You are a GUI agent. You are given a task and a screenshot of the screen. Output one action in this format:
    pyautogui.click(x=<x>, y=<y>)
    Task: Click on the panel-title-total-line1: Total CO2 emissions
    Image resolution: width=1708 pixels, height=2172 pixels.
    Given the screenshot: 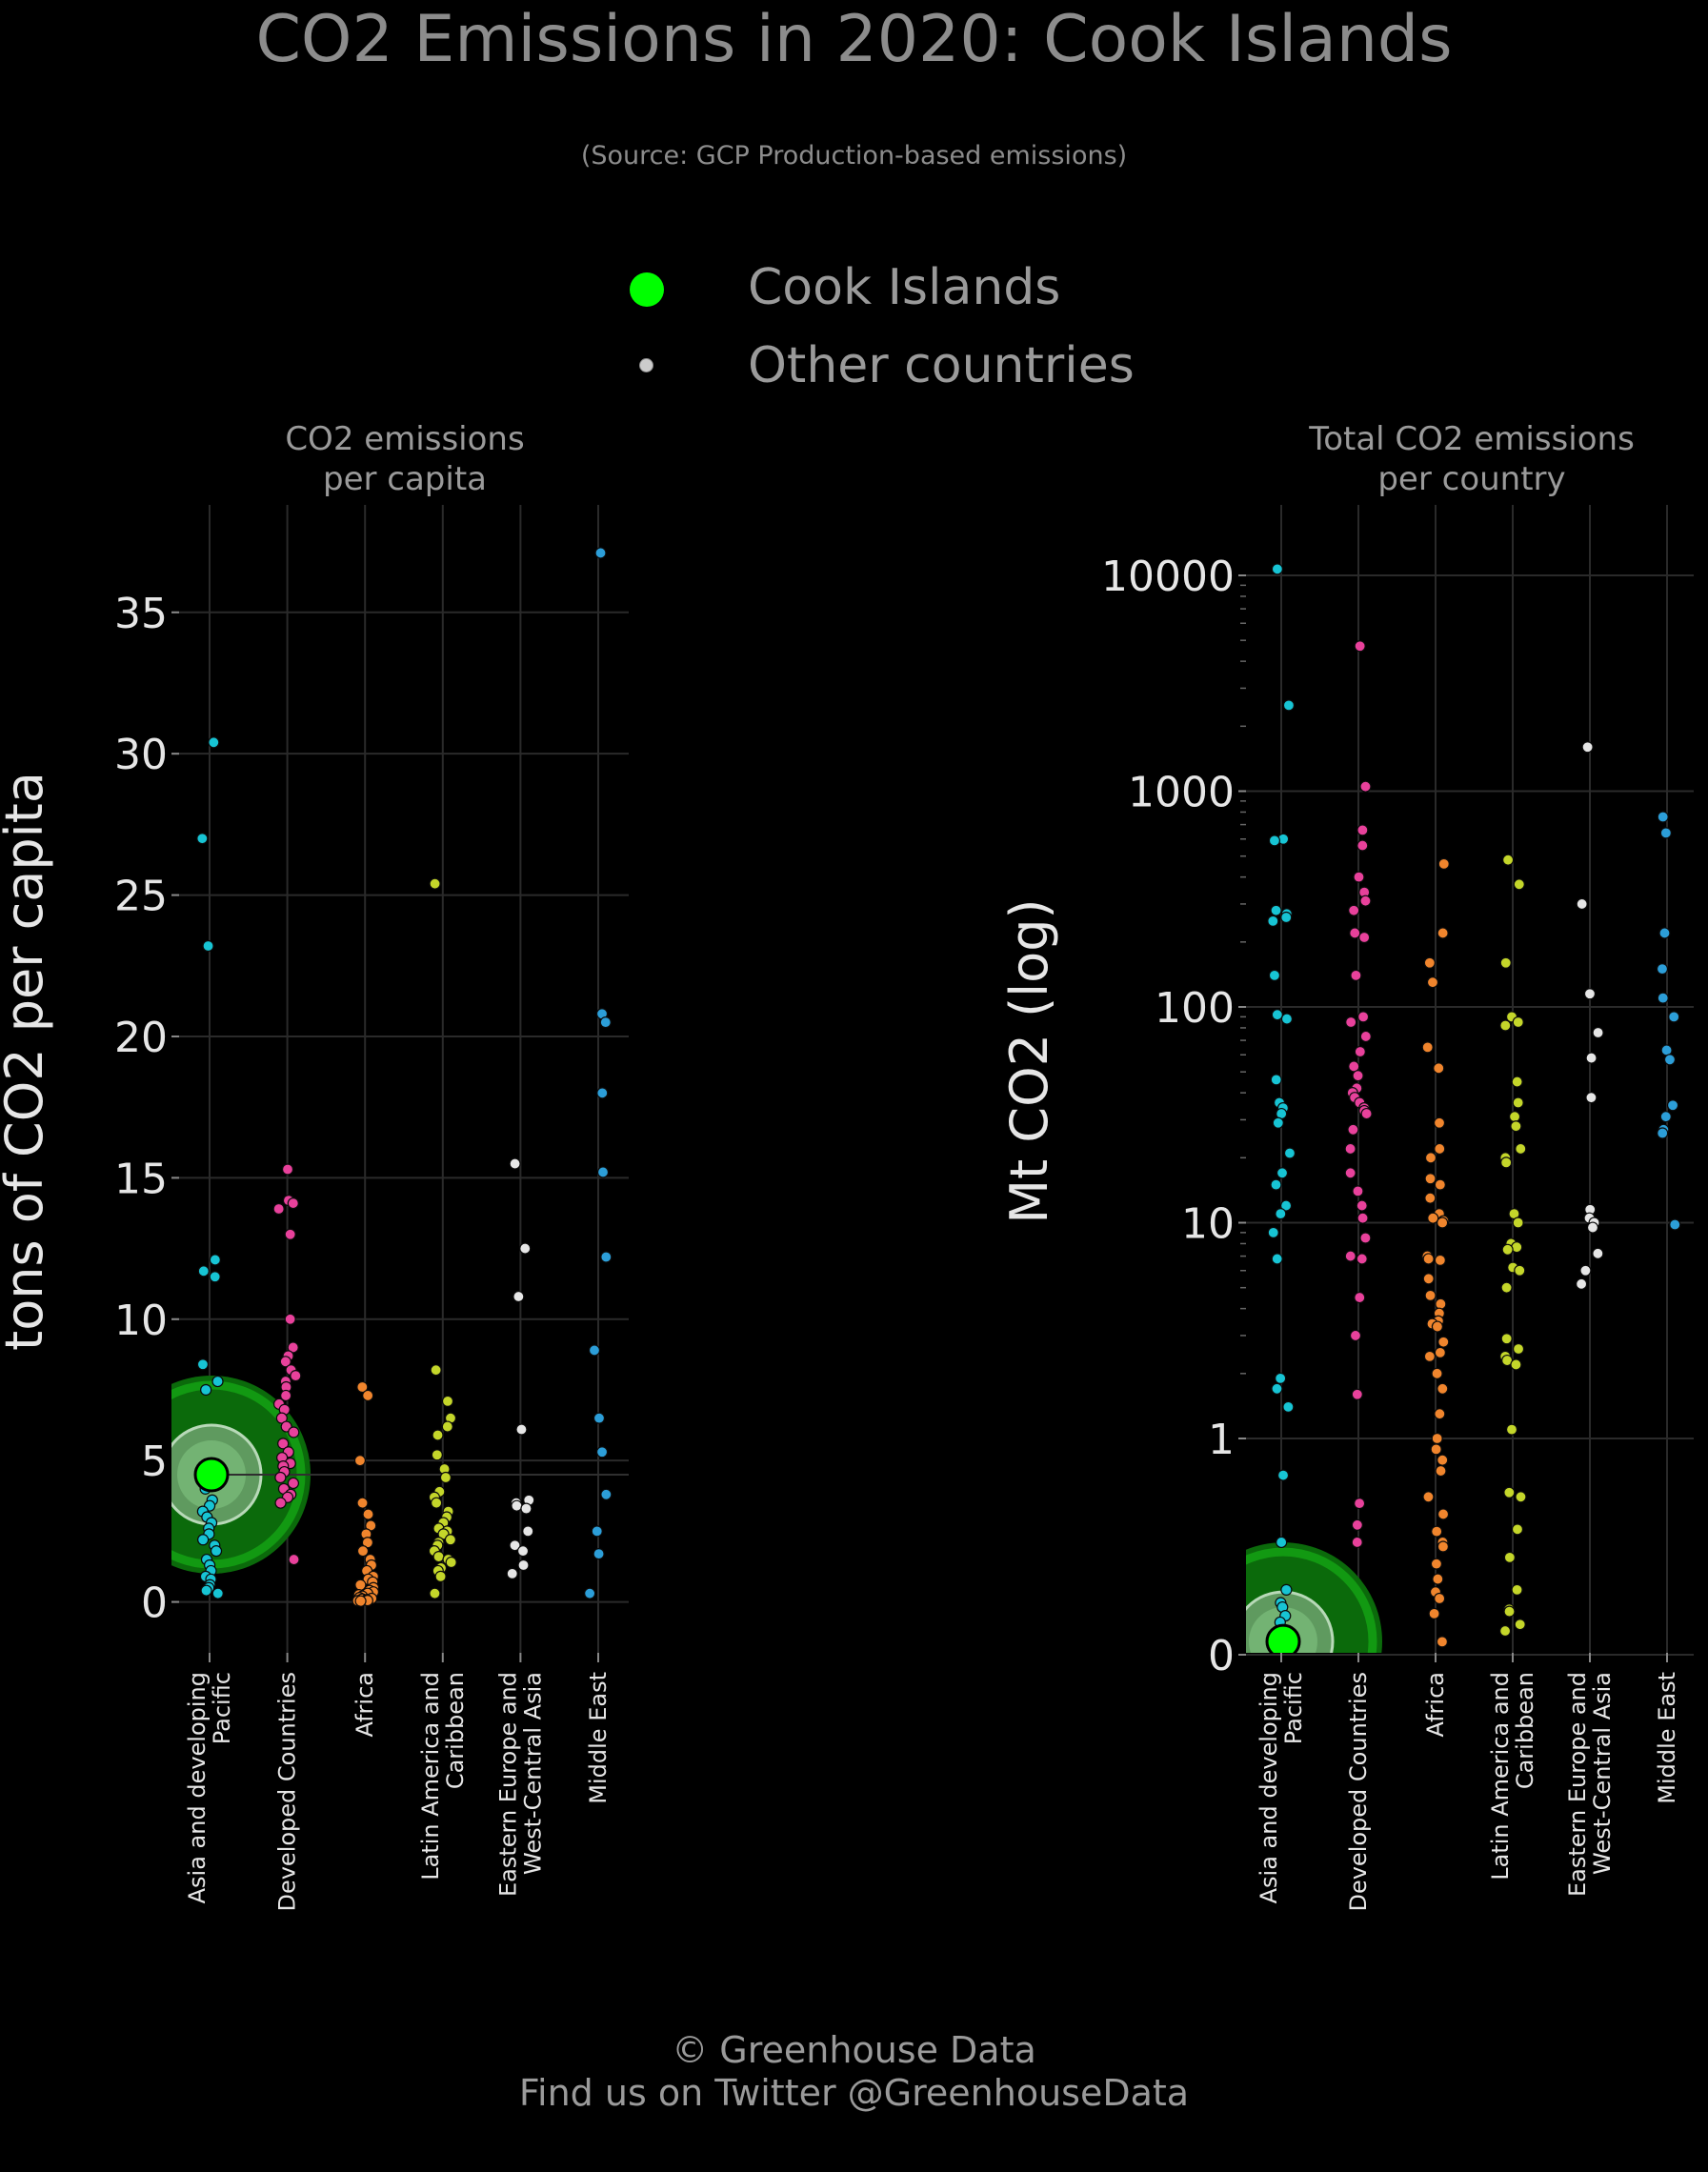 What is the action you would take?
    pyautogui.click(x=1472, y=439)
    